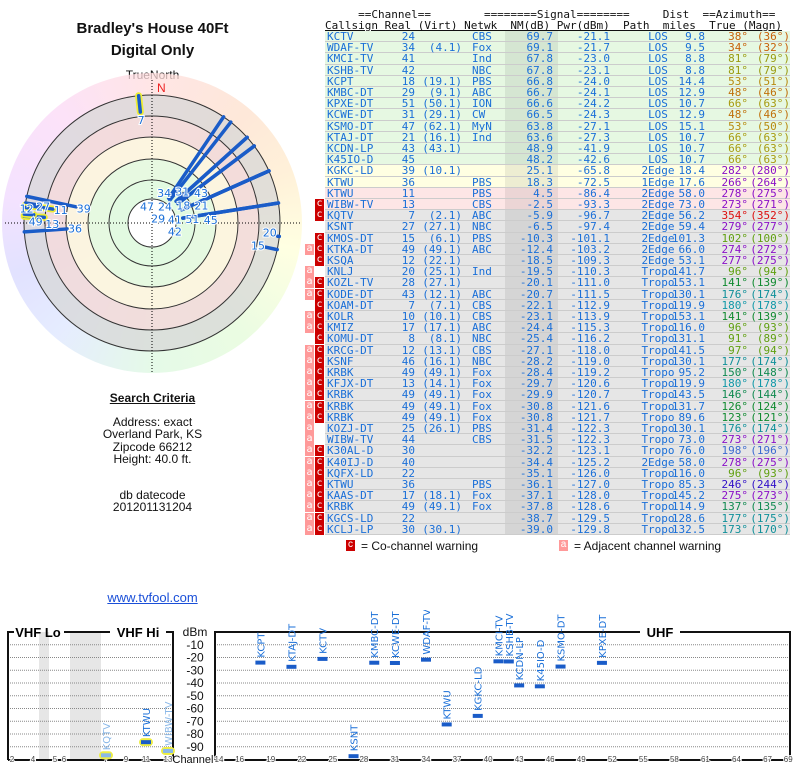  What do you see at coordinates (593, 104) in the screenshot?
I see `power-cell: -24.2` at bounding box center [593, 104].